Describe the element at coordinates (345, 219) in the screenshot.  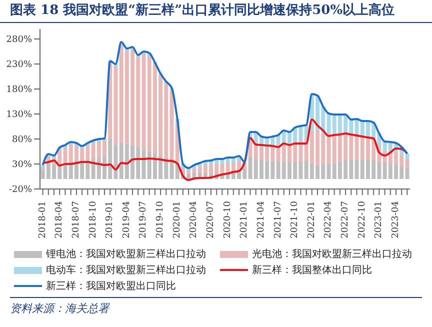
I see `x-tick-label: 2022-07` at that location.